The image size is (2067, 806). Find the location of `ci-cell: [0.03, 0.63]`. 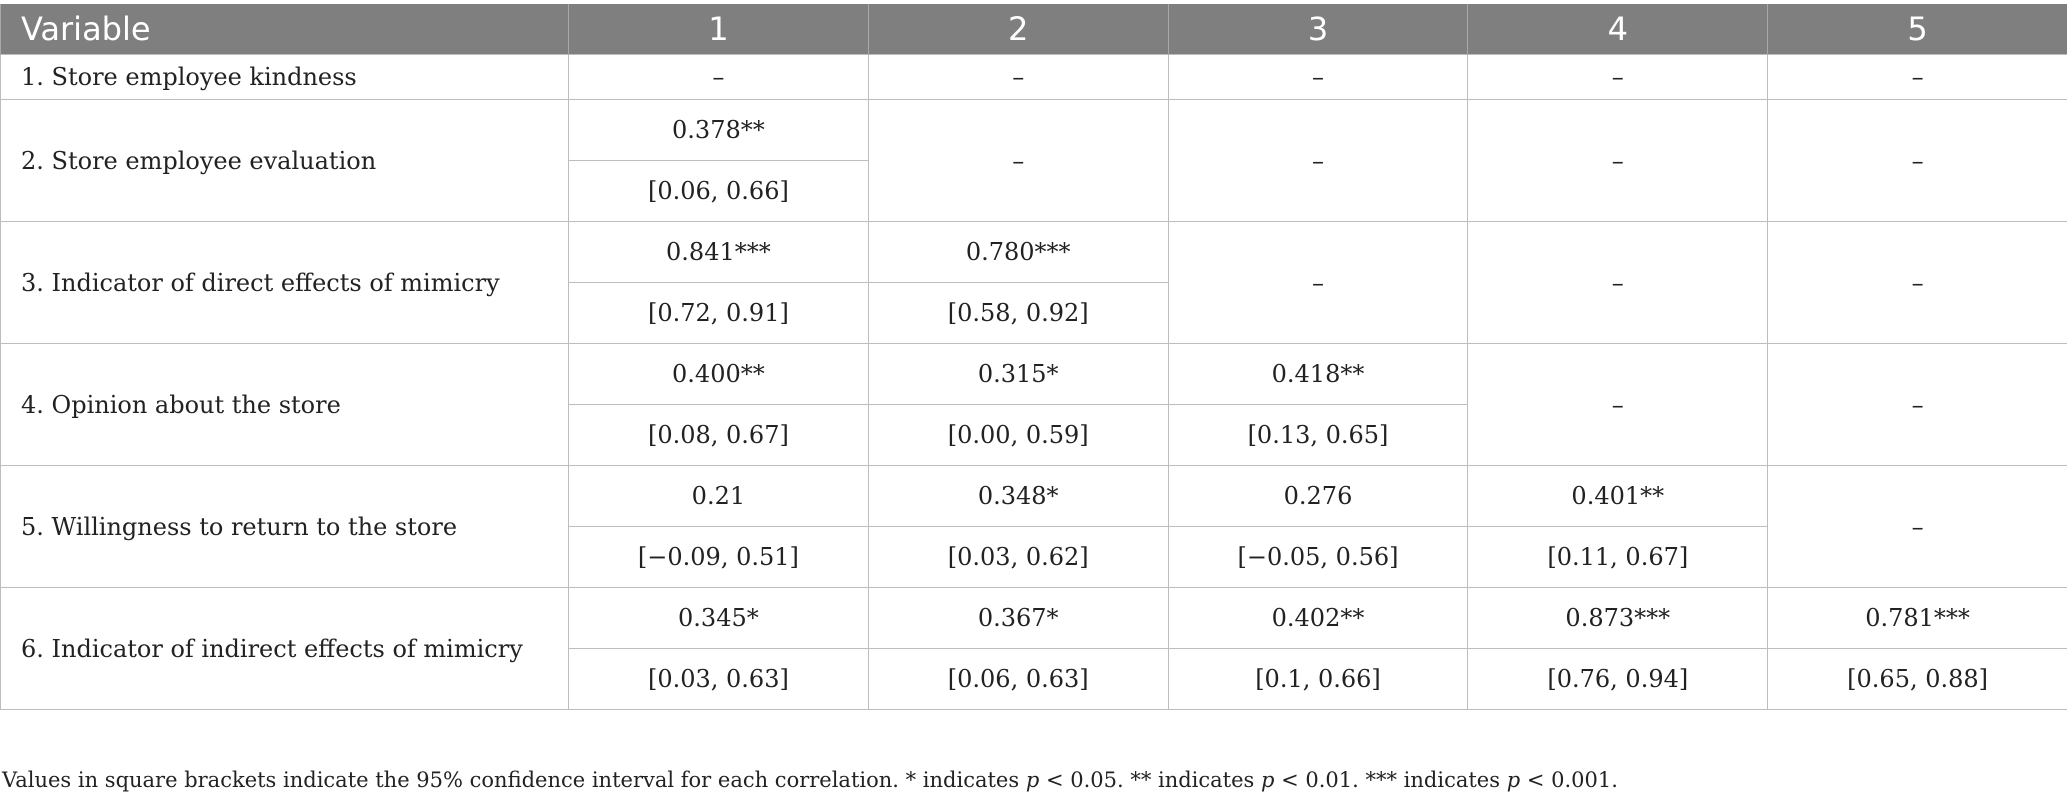

ci-cell: [0.03, 0.63] is located at coordinates (718, 679).